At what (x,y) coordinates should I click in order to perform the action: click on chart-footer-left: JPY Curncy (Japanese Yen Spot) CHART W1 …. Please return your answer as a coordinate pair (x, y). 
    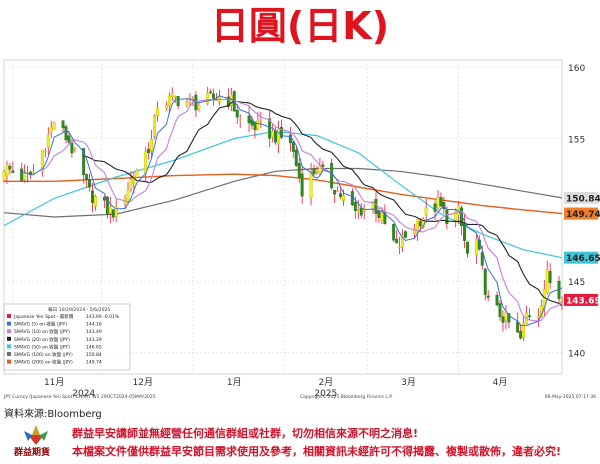
    Looking at the image, I should click on (79, 397).